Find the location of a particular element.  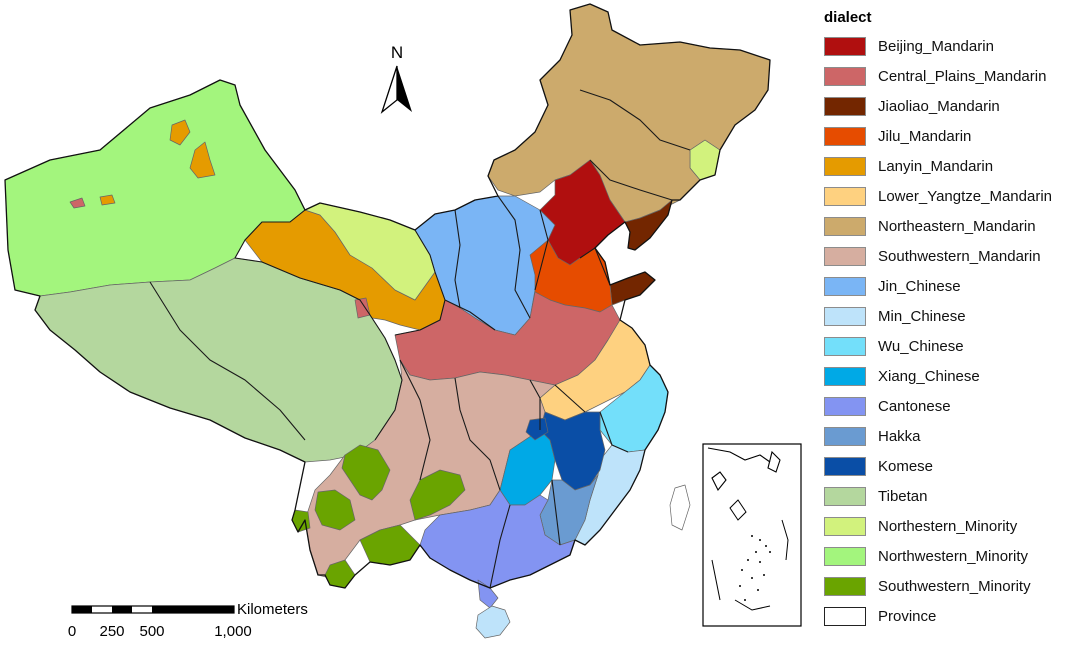

legend-item-min-chinese: Min_Chinese is located at coordinates (949, 316).